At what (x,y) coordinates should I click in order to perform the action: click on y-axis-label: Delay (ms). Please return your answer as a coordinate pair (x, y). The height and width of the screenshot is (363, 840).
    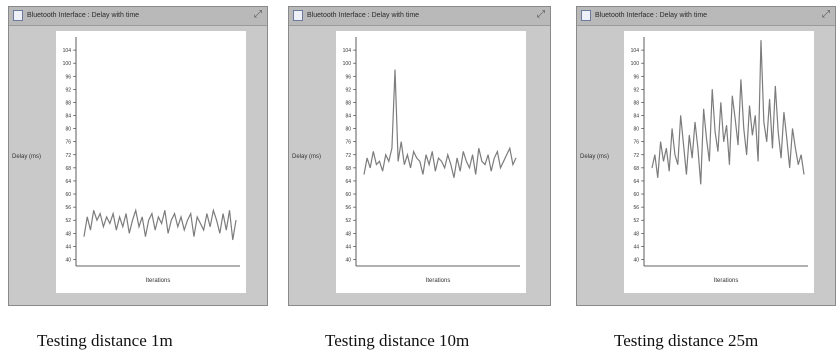
    Looking at the image, I should click on (27, 157).